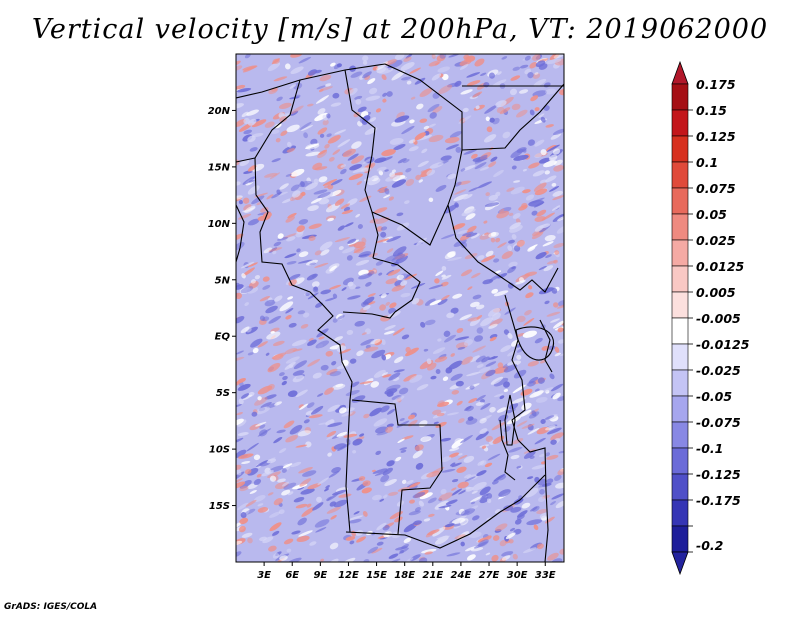  I want to click on colorbar-label: -0.025, so click(718, 370).